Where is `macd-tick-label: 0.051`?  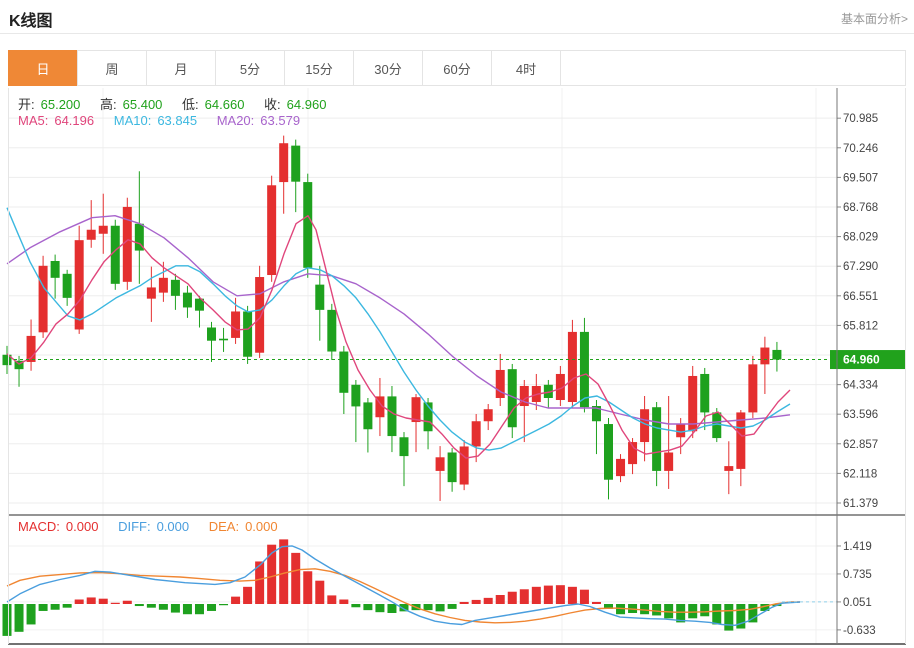 macd-tick-label: 0.051 is located at coordinates (857, 603).